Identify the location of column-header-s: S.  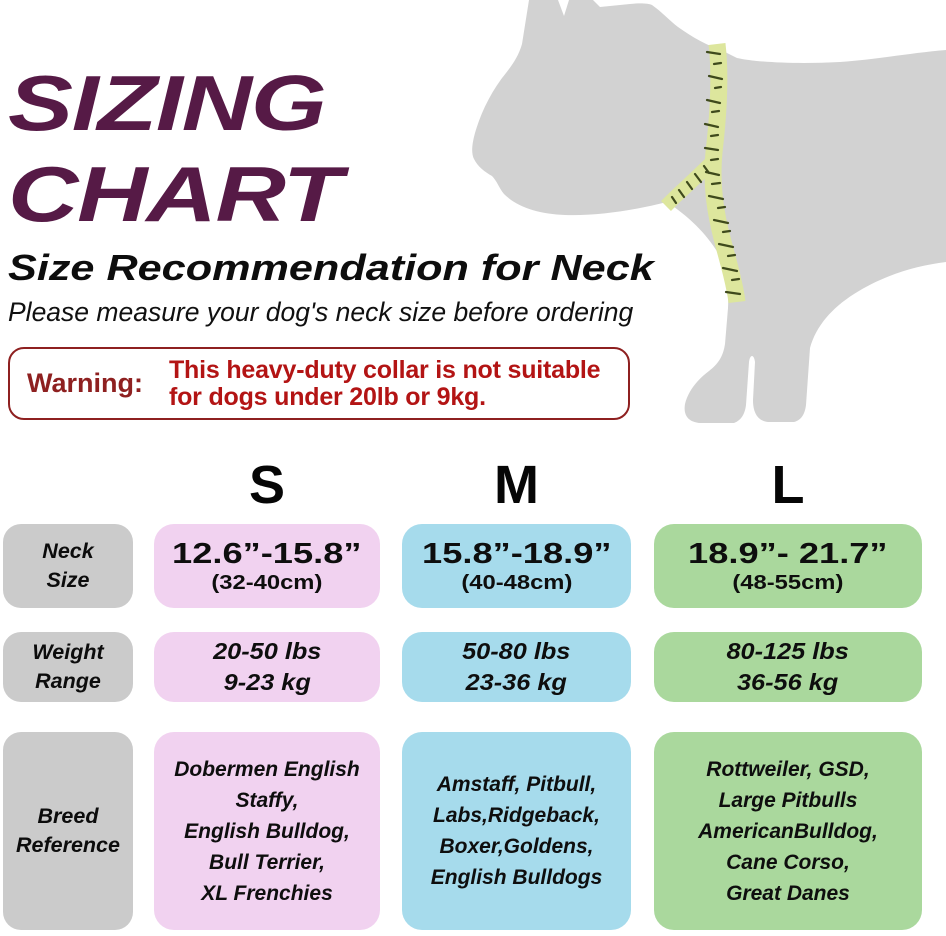
(267, 485).